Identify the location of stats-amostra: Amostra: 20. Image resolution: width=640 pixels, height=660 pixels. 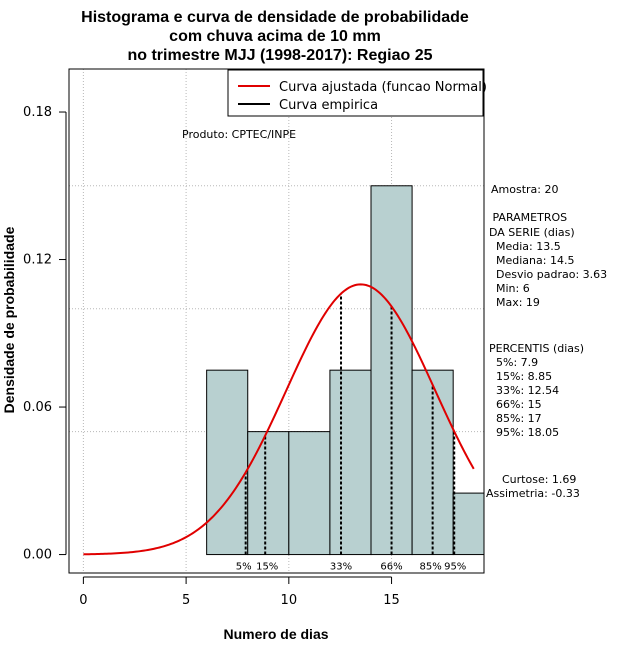
(524, 189).